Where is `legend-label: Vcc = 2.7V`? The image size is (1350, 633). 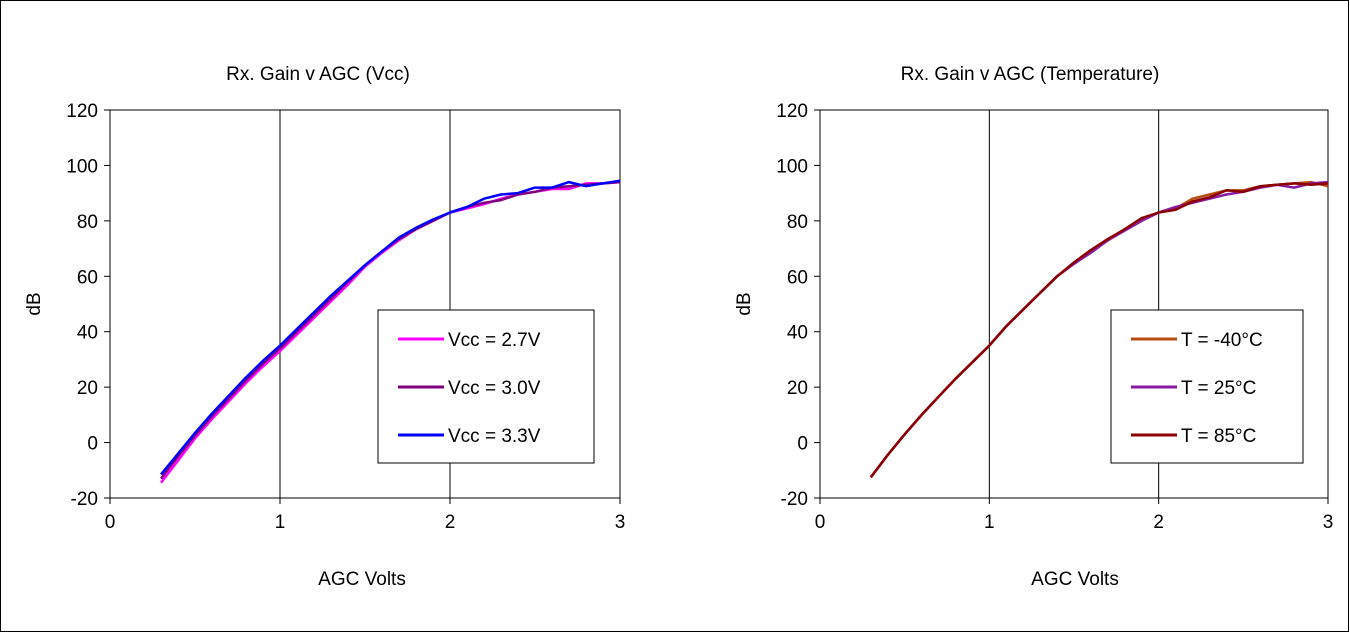
legend-label: Vcc = 2.7V is located at coordinates (494, 340).